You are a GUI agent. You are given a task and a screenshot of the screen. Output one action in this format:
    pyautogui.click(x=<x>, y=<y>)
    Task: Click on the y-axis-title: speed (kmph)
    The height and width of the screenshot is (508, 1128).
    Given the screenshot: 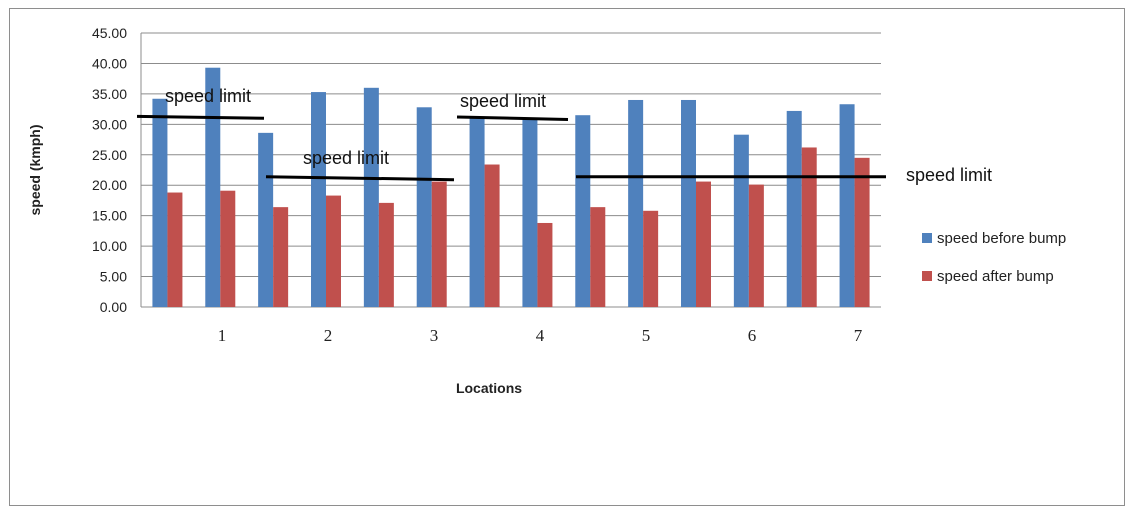 What is the action you would take?
    pyautogui.click(x=35, y=169)
    